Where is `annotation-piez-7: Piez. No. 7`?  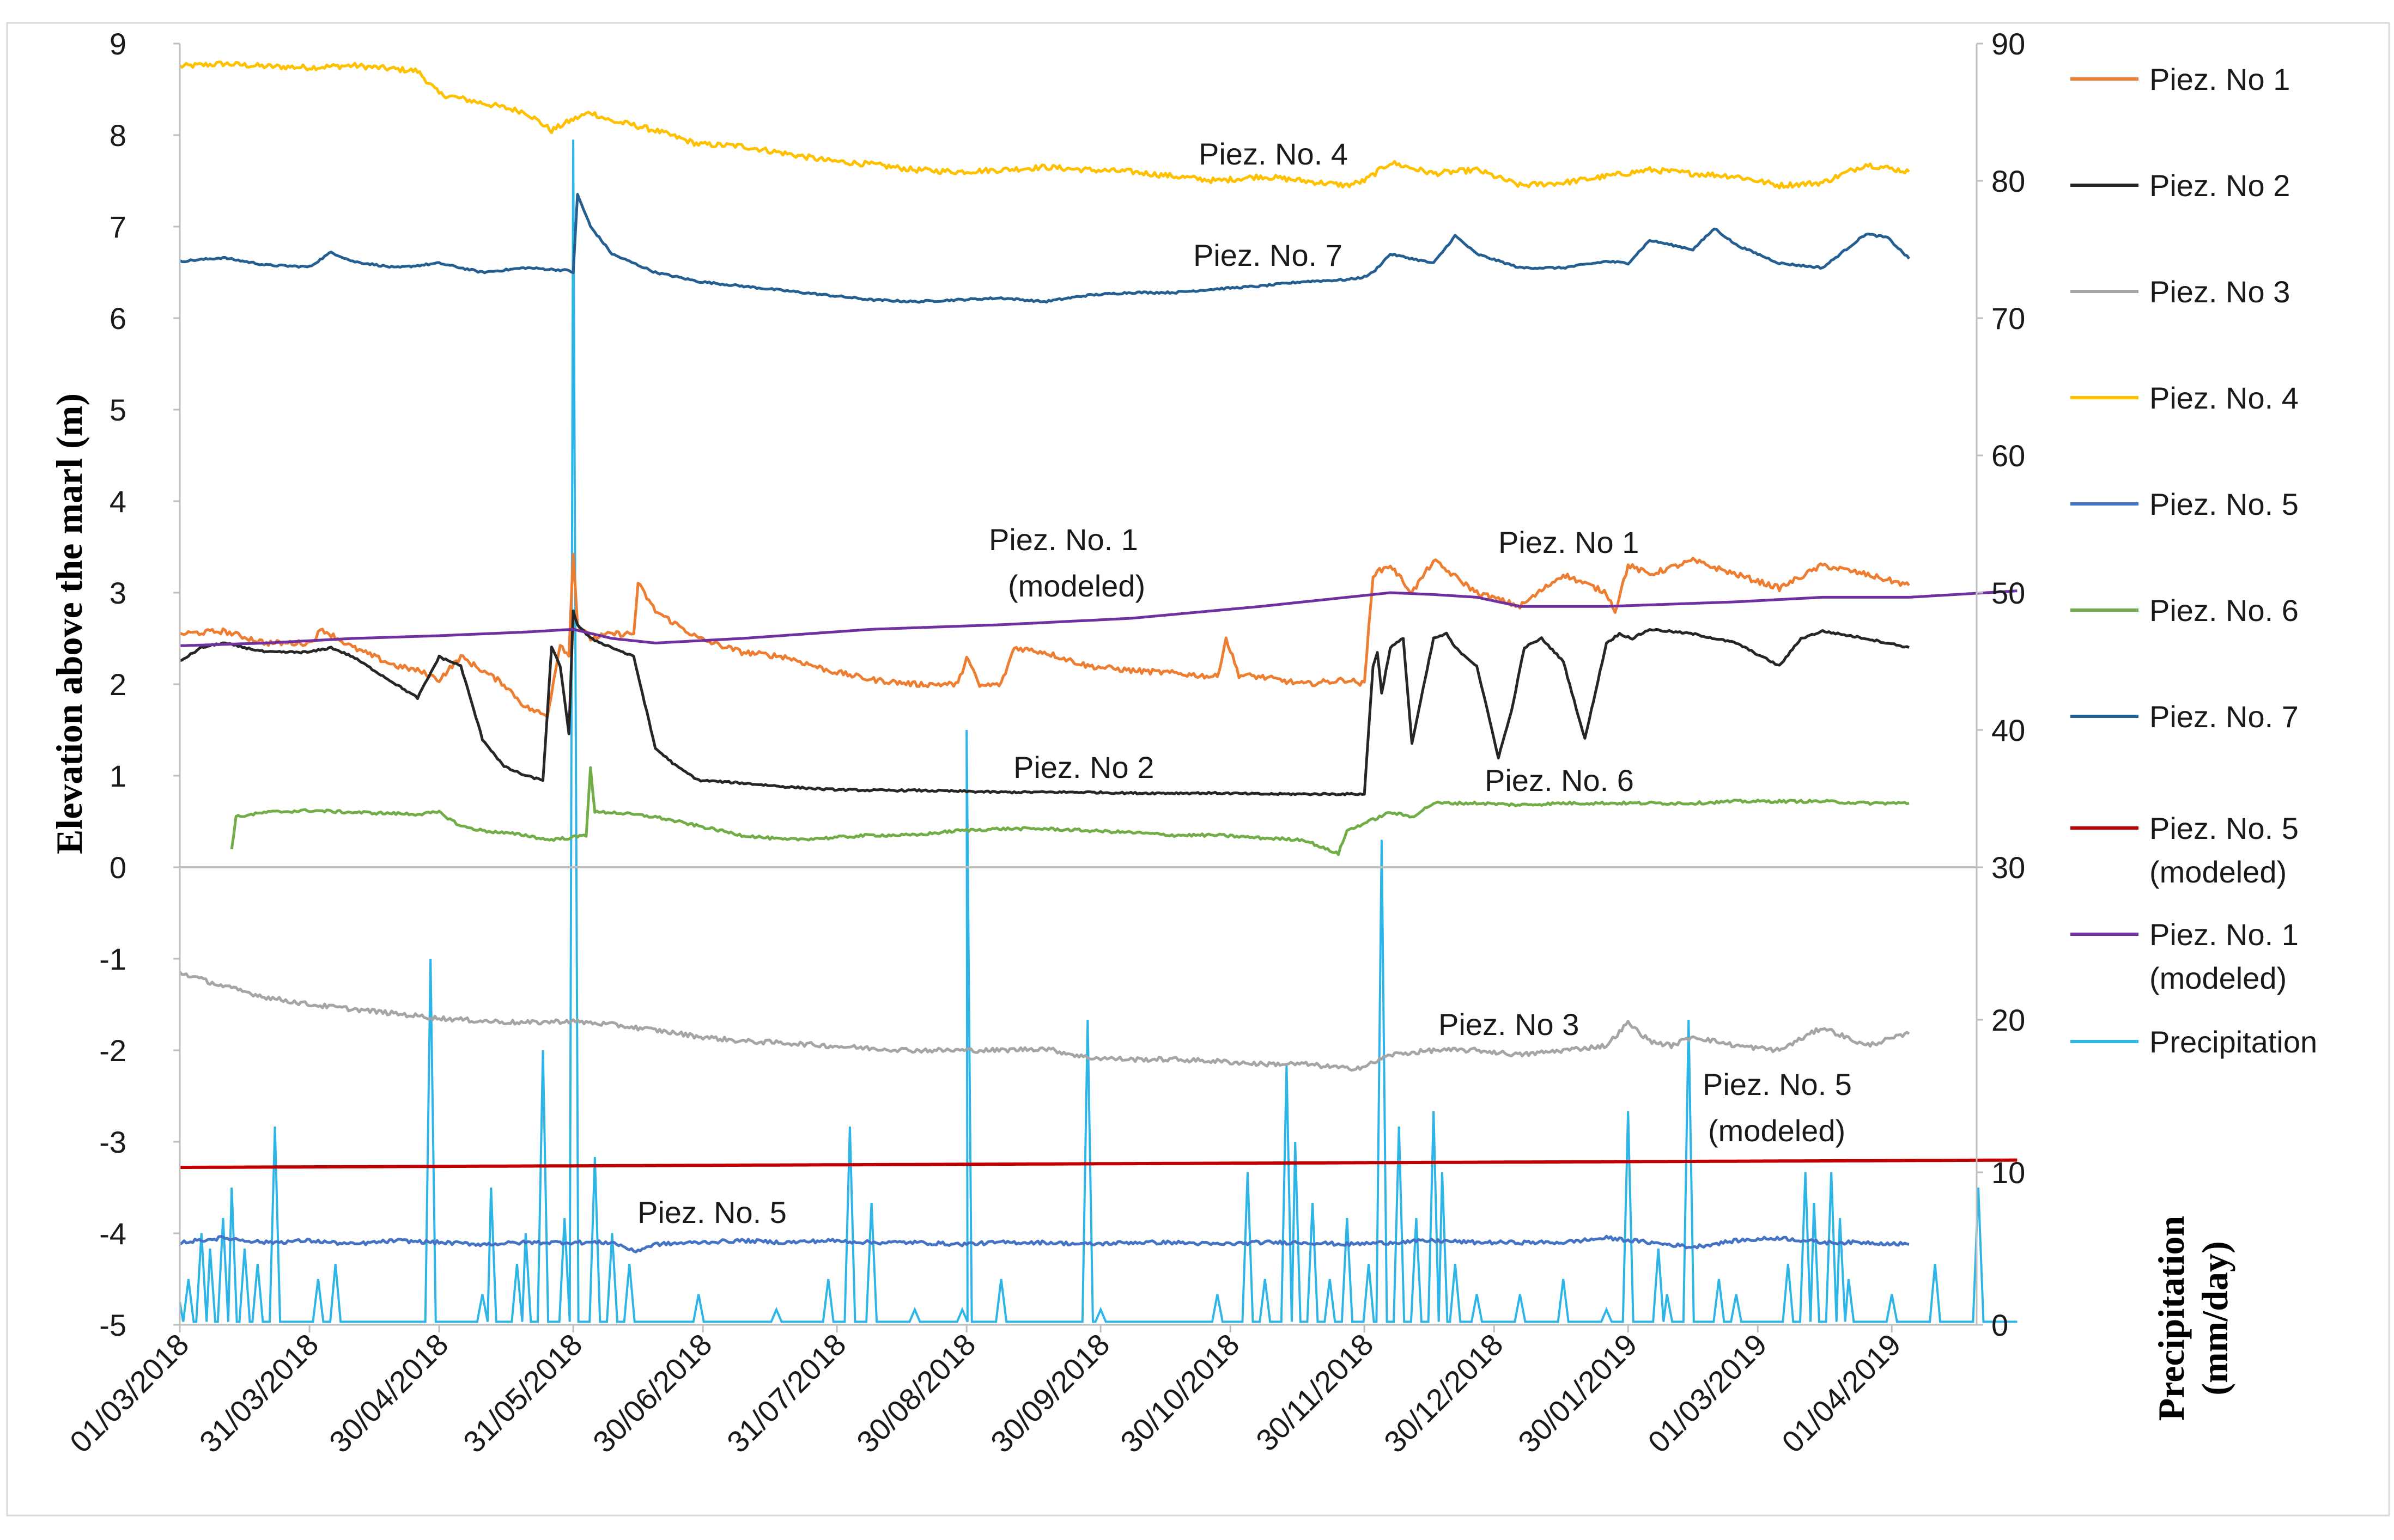
annotation-piez-7: Piez. No. 7 is located at coordinates (1267, 255).